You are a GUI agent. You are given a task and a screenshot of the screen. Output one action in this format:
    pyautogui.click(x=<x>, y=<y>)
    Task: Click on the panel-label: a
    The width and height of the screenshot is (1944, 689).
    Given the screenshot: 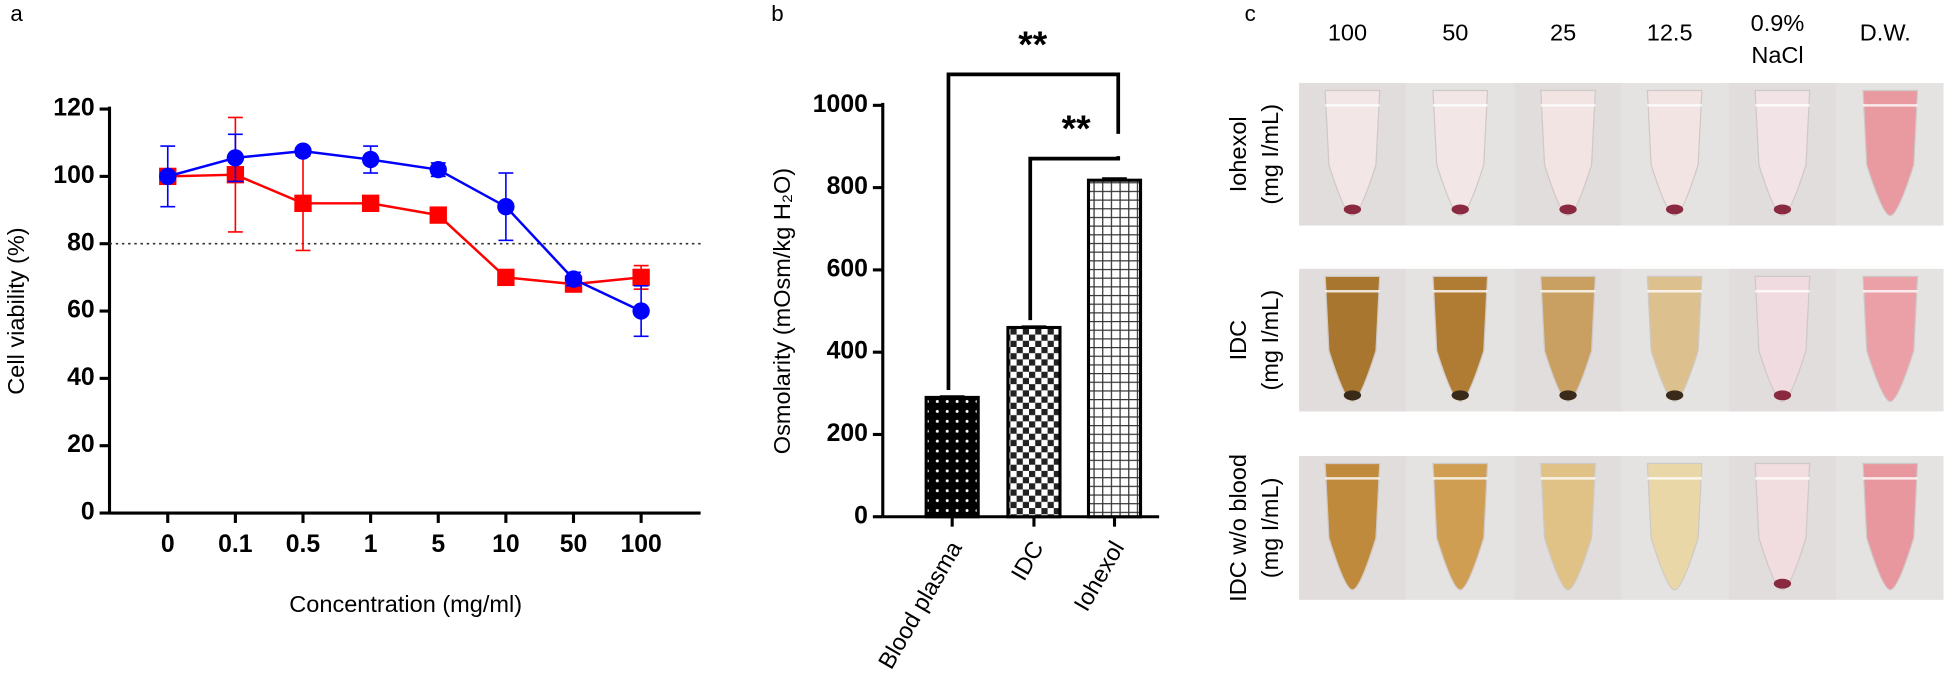 What is the action you would take?
    pyautogui.click(x=16, y=13)
    